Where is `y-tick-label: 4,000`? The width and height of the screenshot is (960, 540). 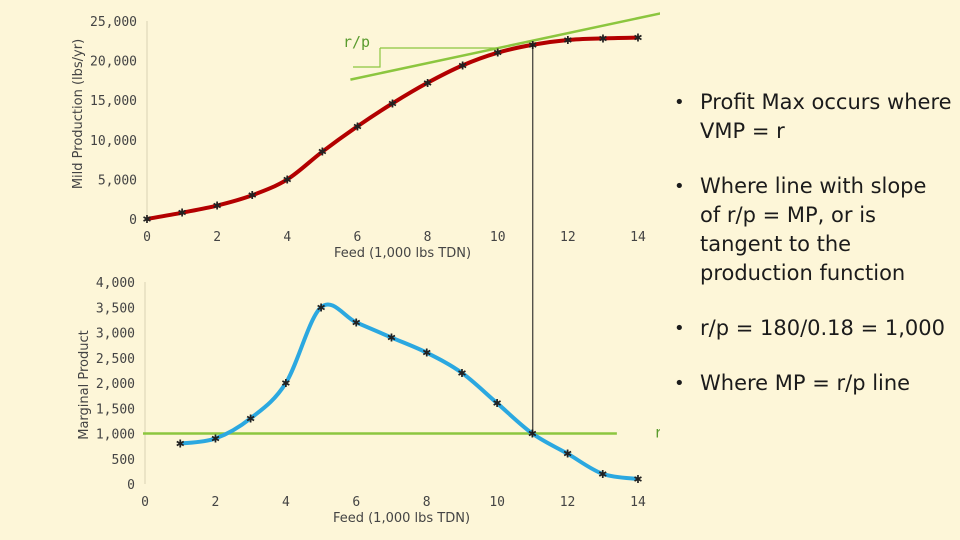
y-tick-label: 4,000 is located at coordinates (115, 283).